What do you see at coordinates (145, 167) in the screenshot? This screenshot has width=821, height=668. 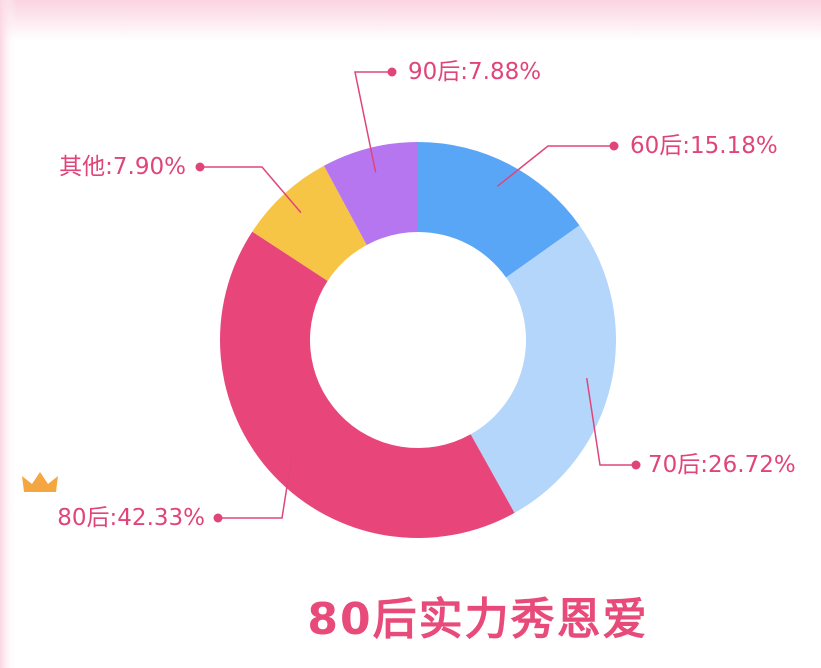 I see `value-label: :7.90%` at bounding box center [145, 167].